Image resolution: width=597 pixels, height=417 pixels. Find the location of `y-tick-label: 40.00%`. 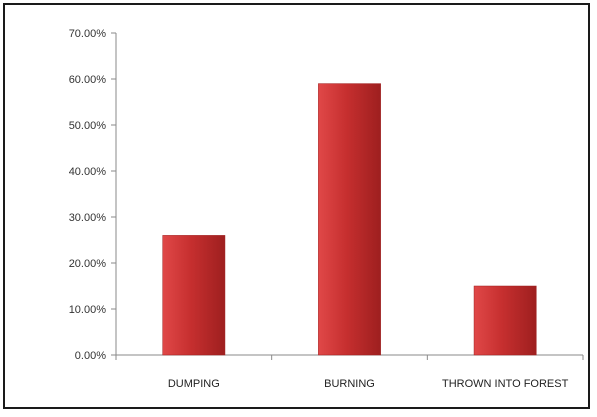

y-tick-label: 40.00% is located at coordinates (88, 172).